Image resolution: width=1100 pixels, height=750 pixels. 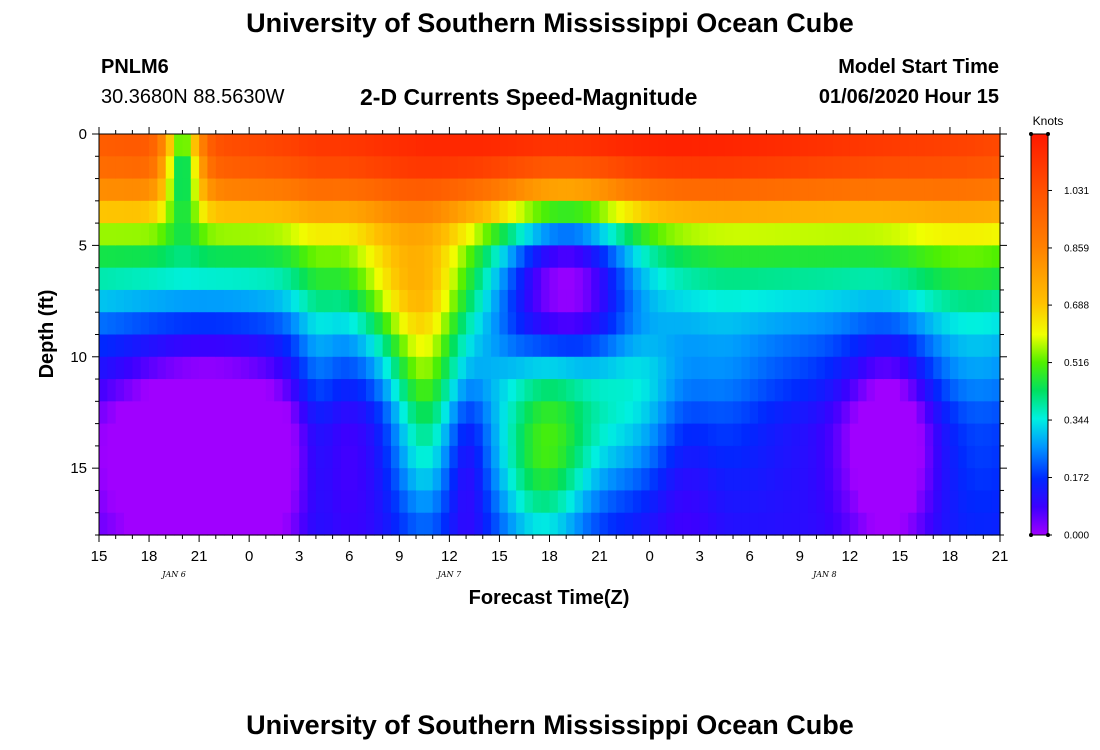 I want to click on station-id: PNLM6, so click(x=135, y=67).